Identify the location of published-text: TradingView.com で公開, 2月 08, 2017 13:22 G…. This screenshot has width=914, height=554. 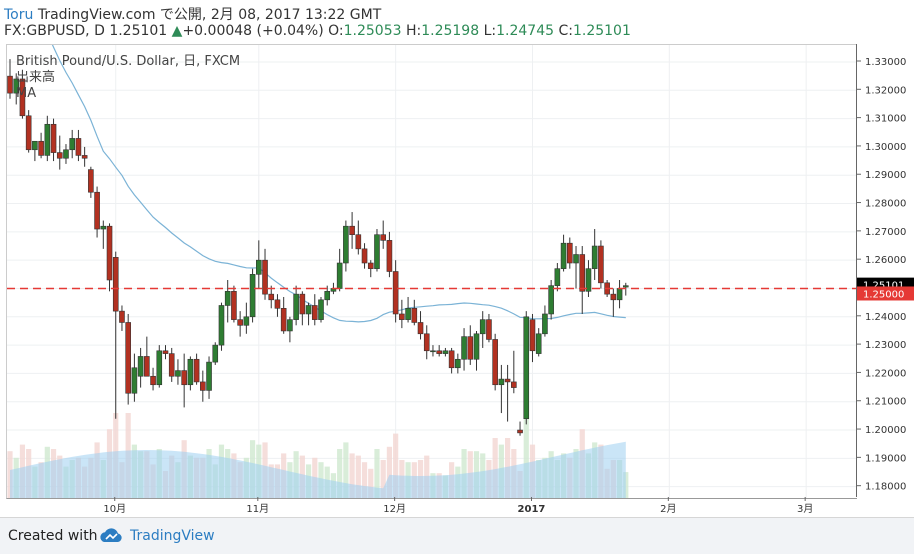
(209, 15).